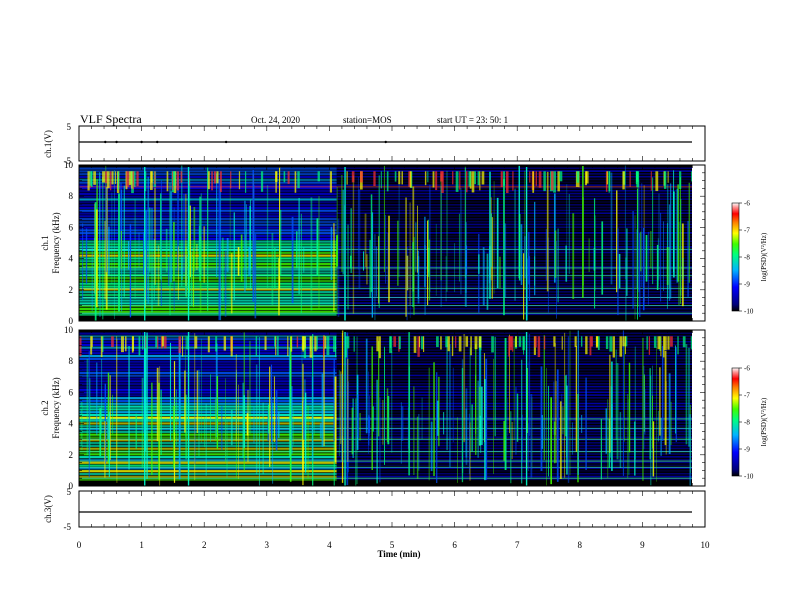 The image size is (792, 612). What do you see at coordinates (698, 408) in the screenshot?
I see `ch2-nodata-area` at bounding box center [698, 408].